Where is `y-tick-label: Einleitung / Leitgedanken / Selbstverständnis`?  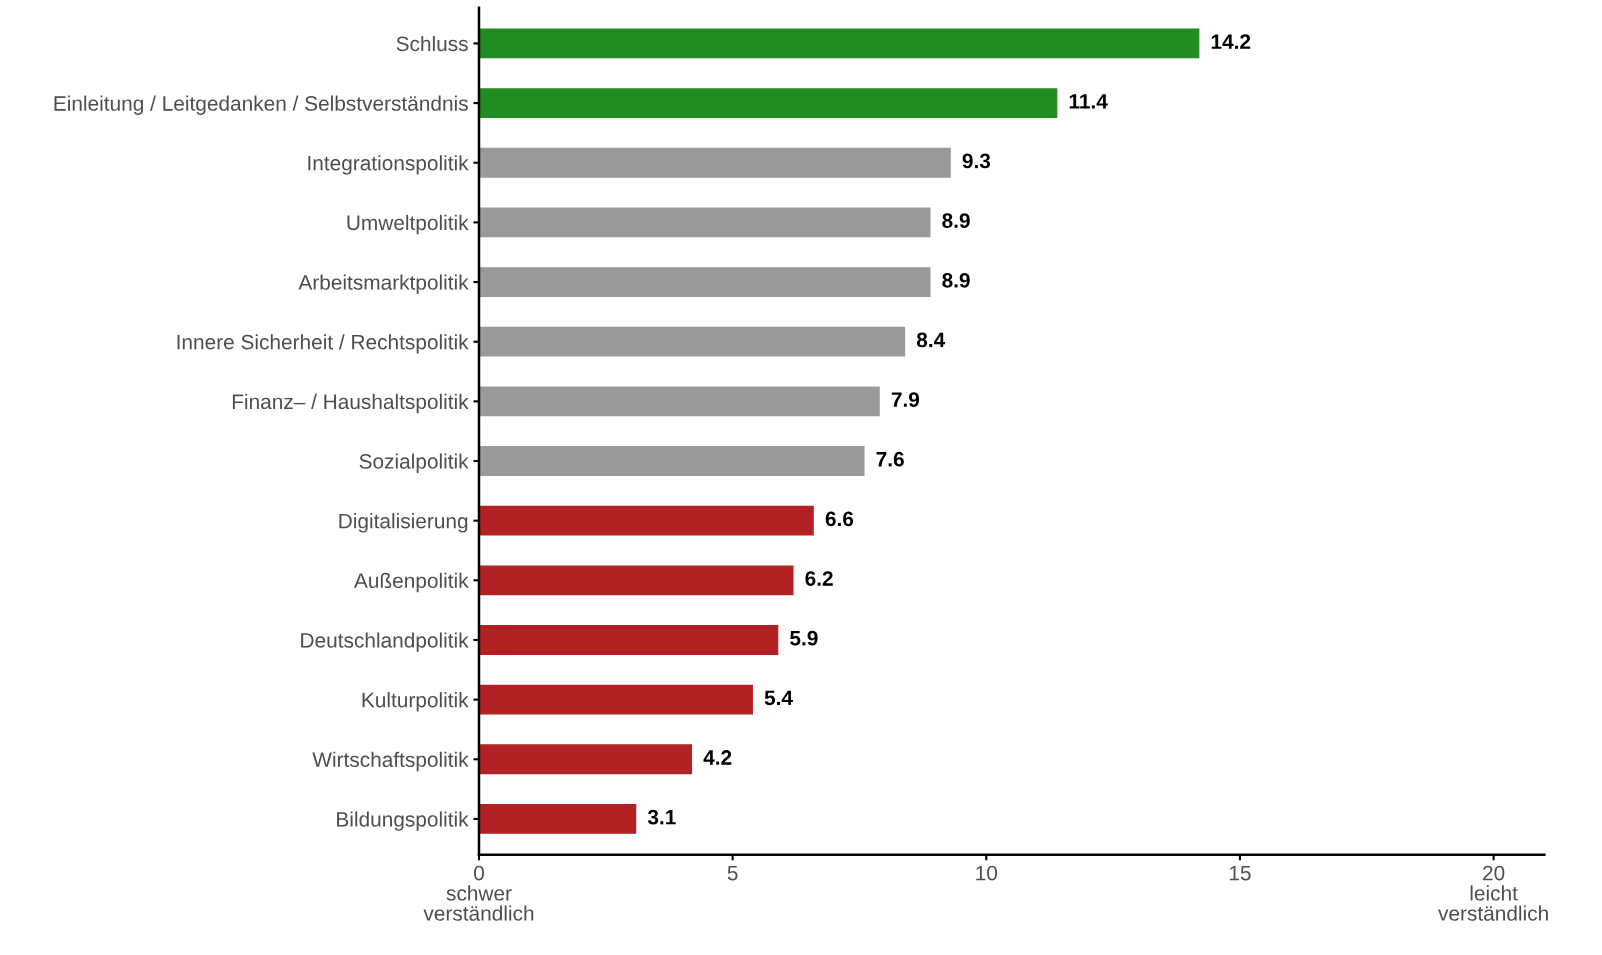 y-tick-label: Einleitung / Leitgedanken / Selbstverständnis is located at coordinates (261, 105).